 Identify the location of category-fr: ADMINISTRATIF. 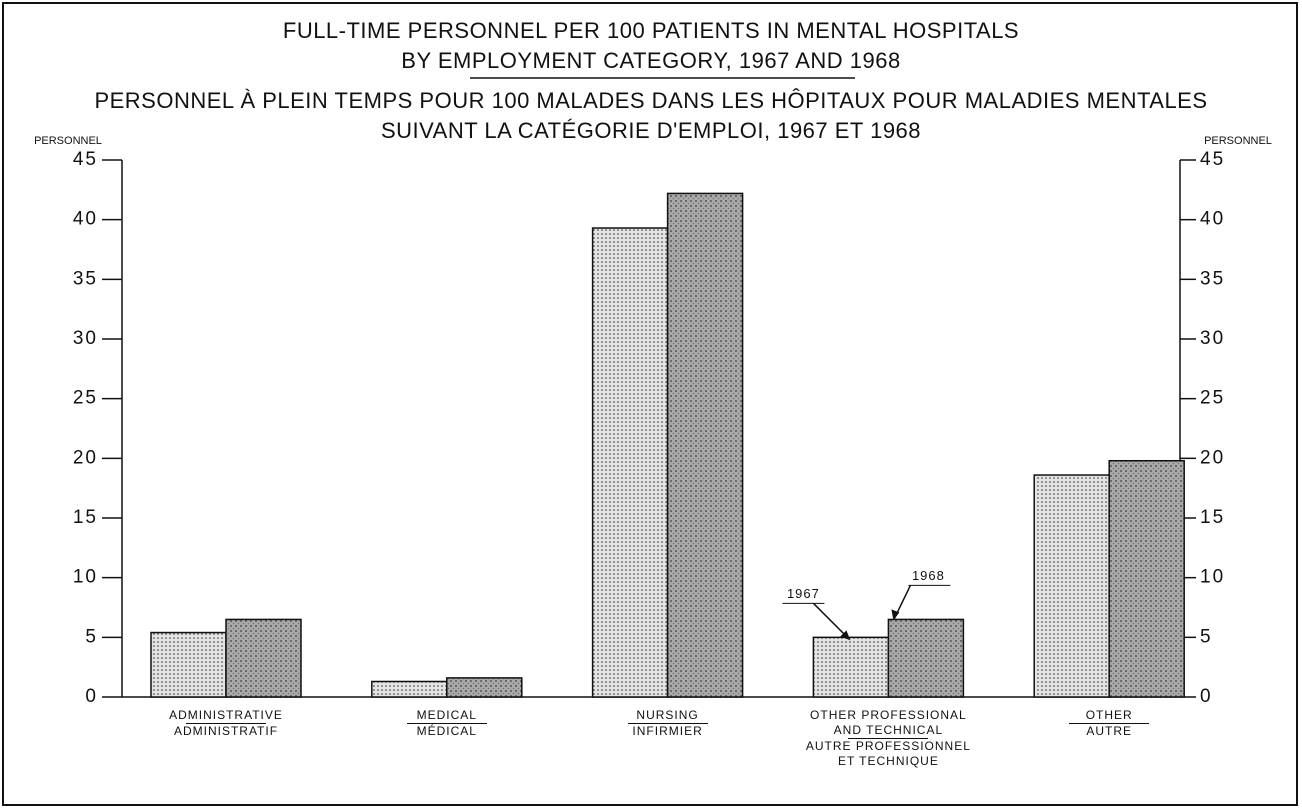
(226, 731).